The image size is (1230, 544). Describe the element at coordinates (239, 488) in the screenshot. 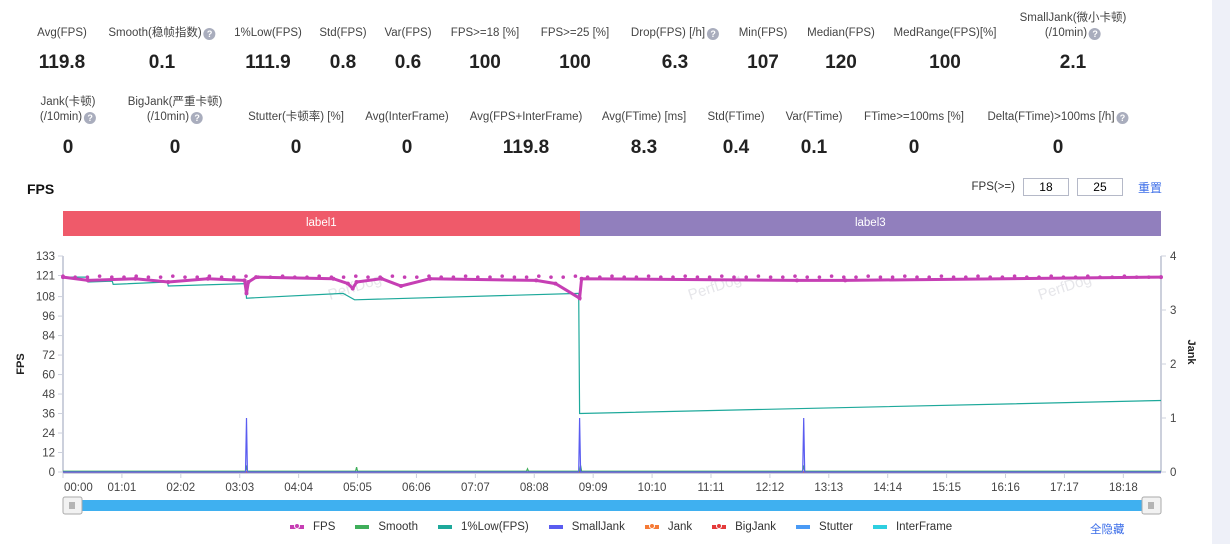

I see `x-tick-label: 03:03` at that location.